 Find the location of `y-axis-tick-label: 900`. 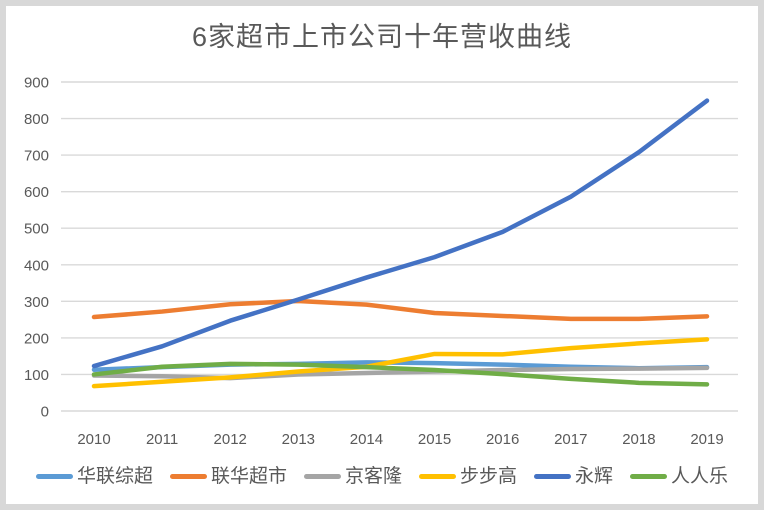

y-axis-tick-label: 900 is located at coordinates (36, 83).